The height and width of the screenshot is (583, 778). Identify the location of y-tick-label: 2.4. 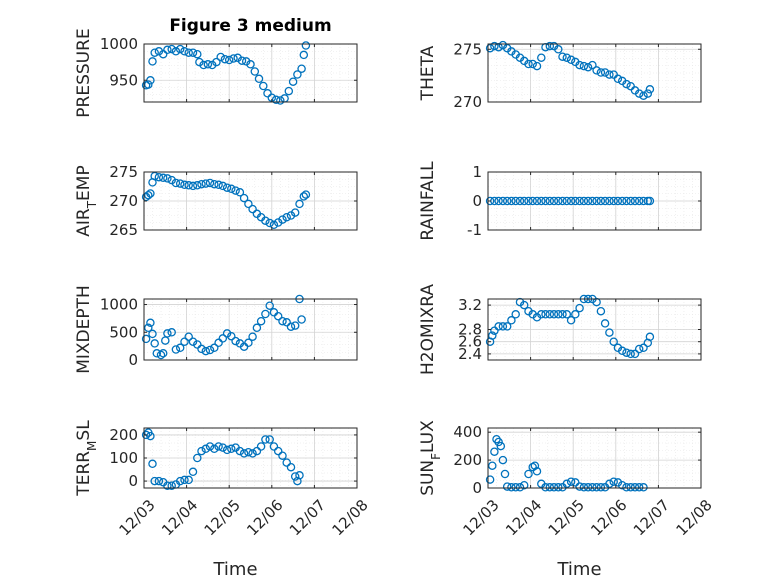
(470, 354).